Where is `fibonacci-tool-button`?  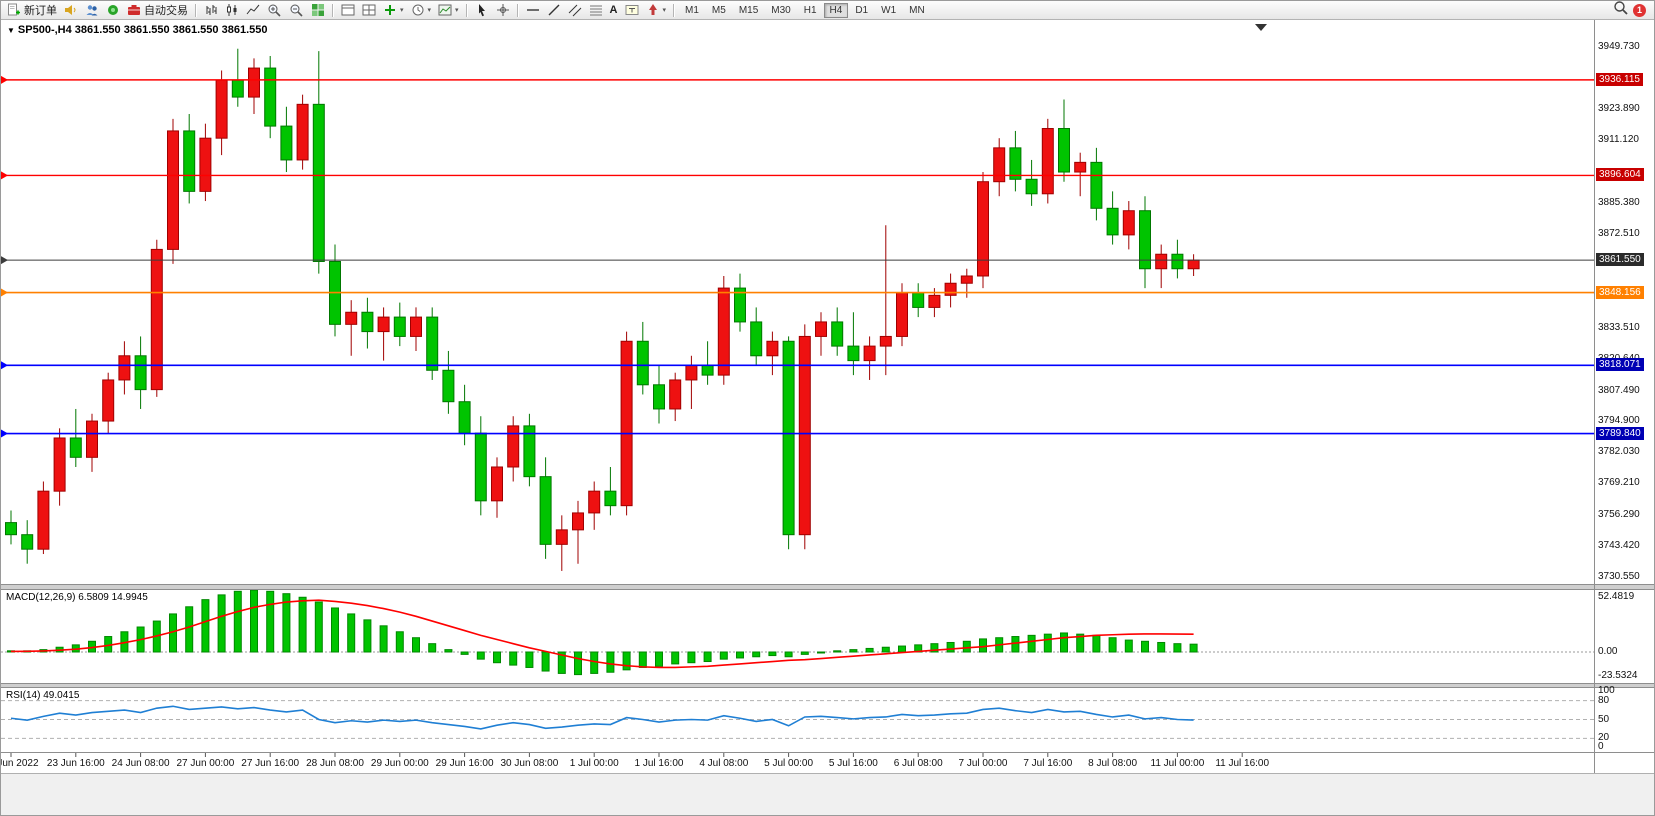 fibonacci-tool-button is located at coordinates (596, 10).